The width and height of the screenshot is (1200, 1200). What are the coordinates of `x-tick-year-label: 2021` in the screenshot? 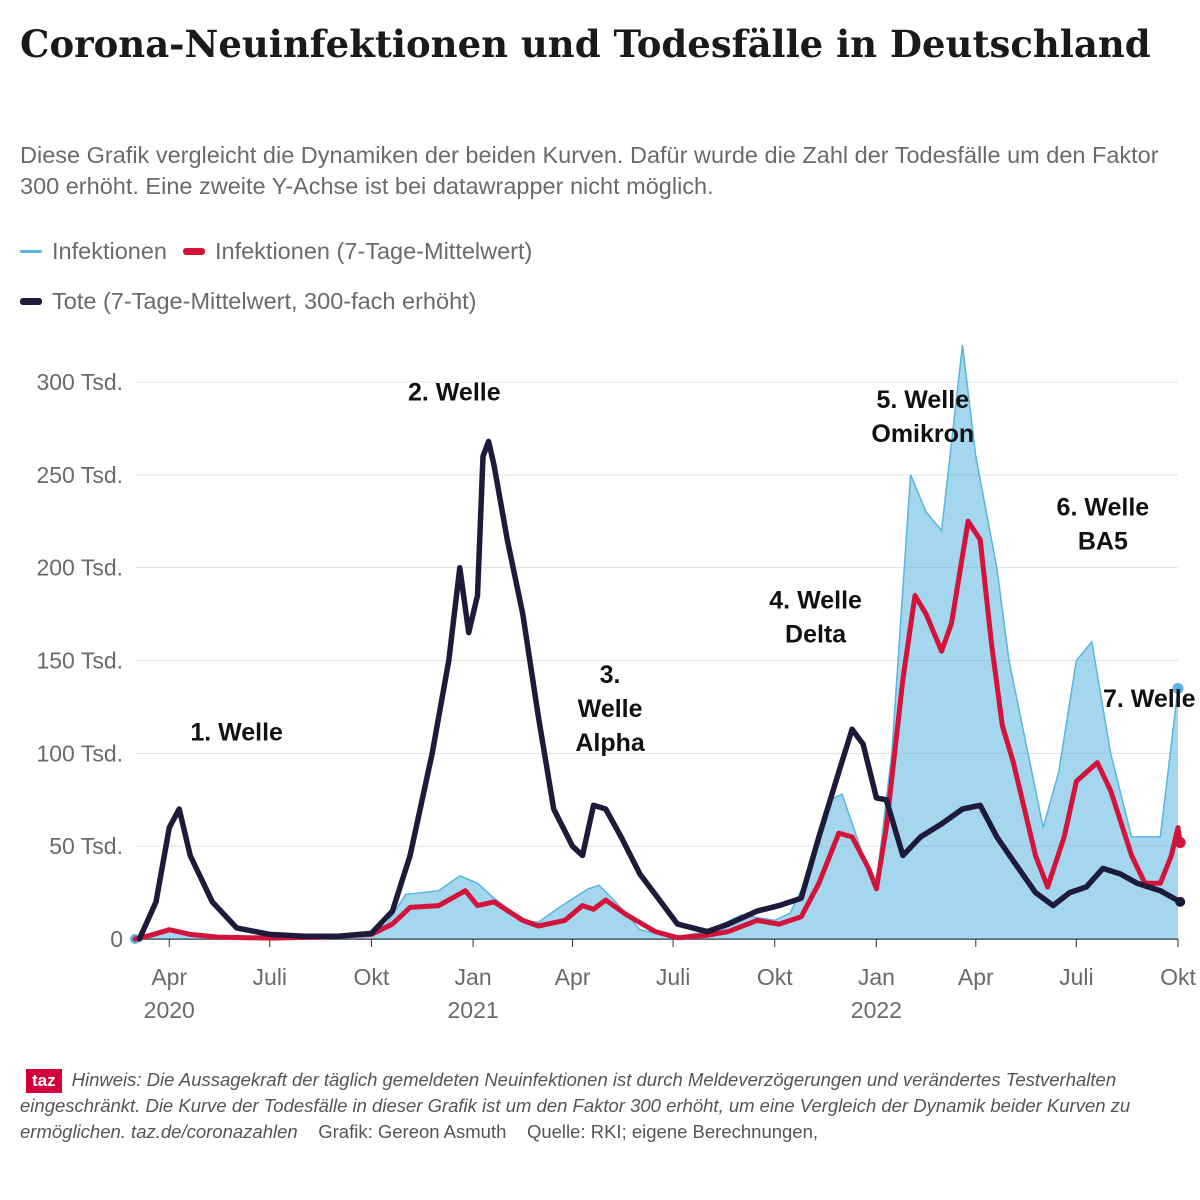 It's located at (473, 1010).